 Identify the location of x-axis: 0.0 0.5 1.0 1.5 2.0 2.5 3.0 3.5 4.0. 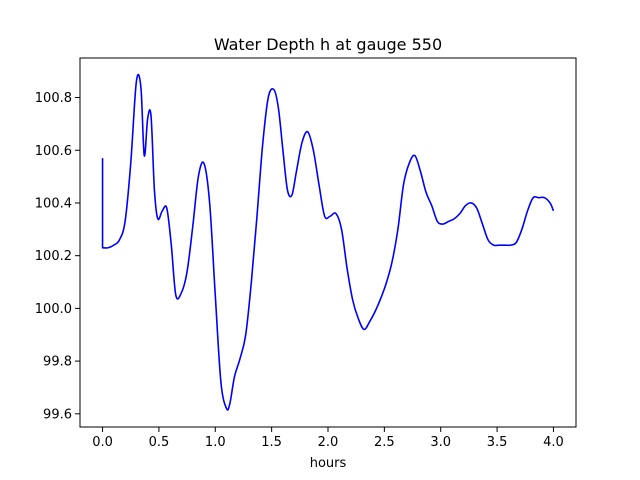
(328, 438).